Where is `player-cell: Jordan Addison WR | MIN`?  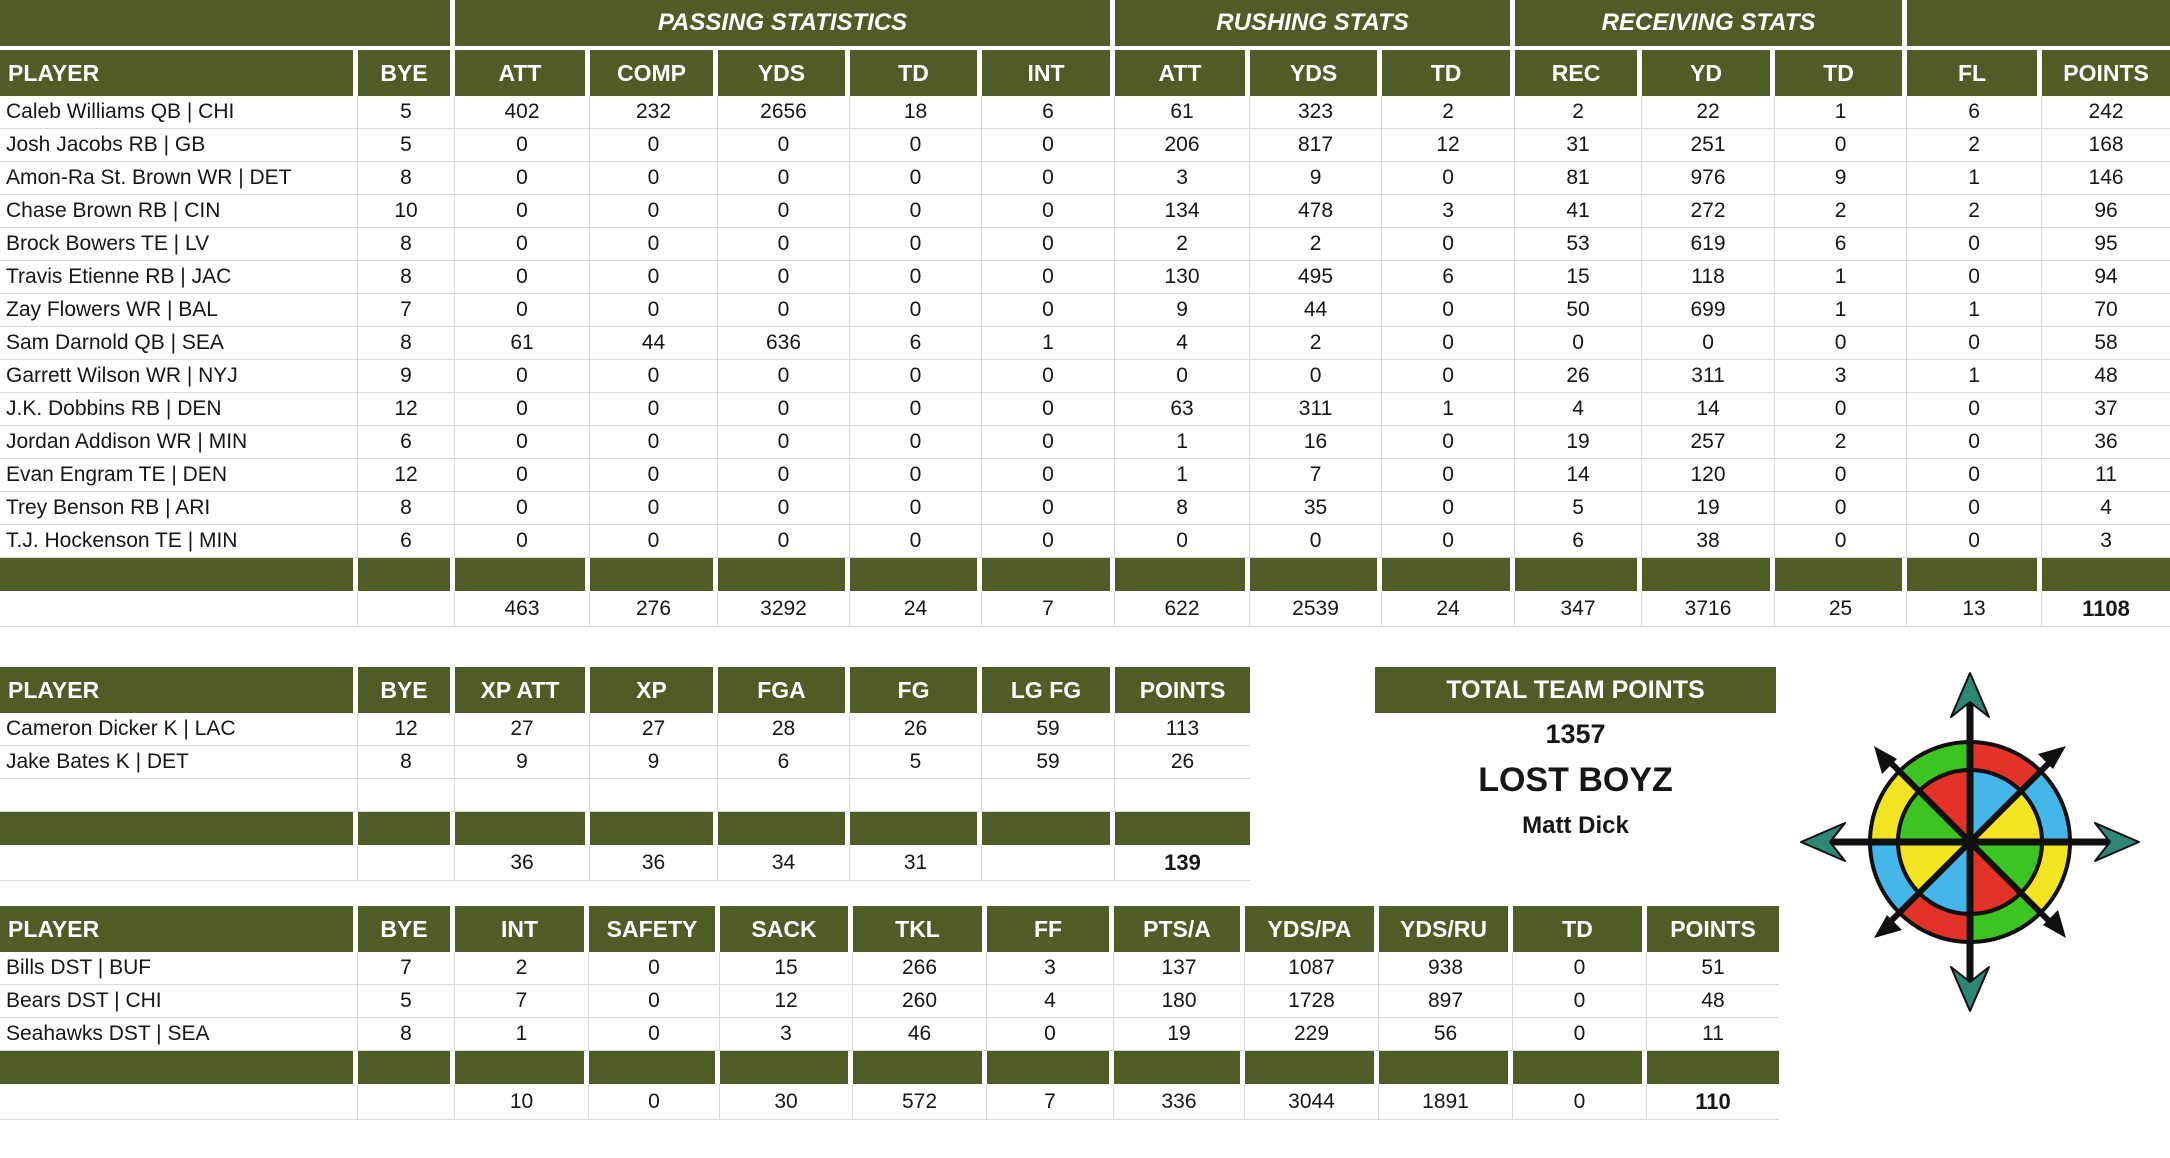 player-cell: Jordan Addison WR | MIN is located at coordinates (179, 442).